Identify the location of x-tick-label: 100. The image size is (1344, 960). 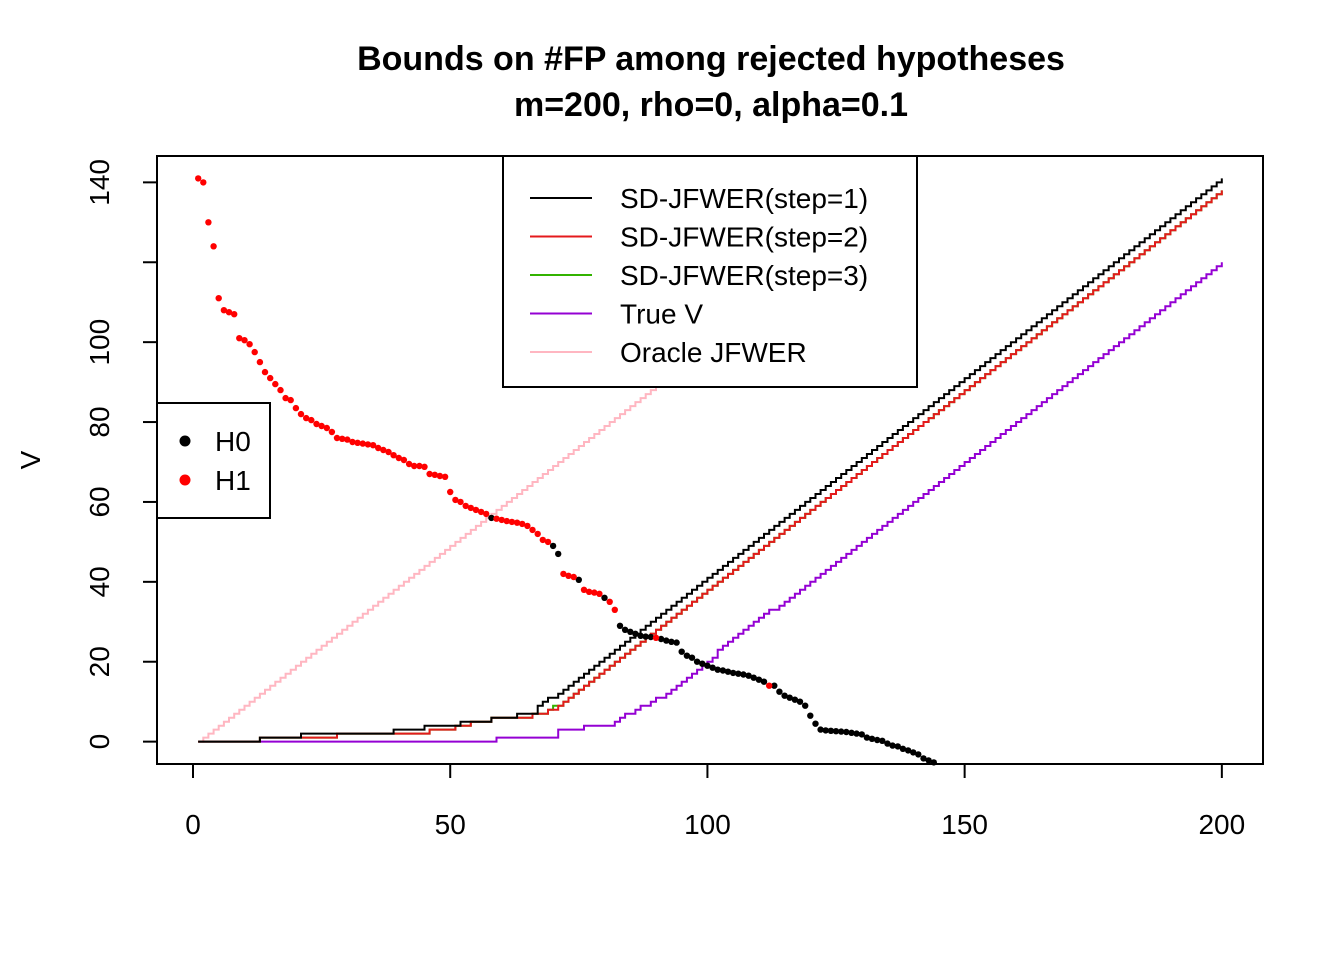
(707, 824).